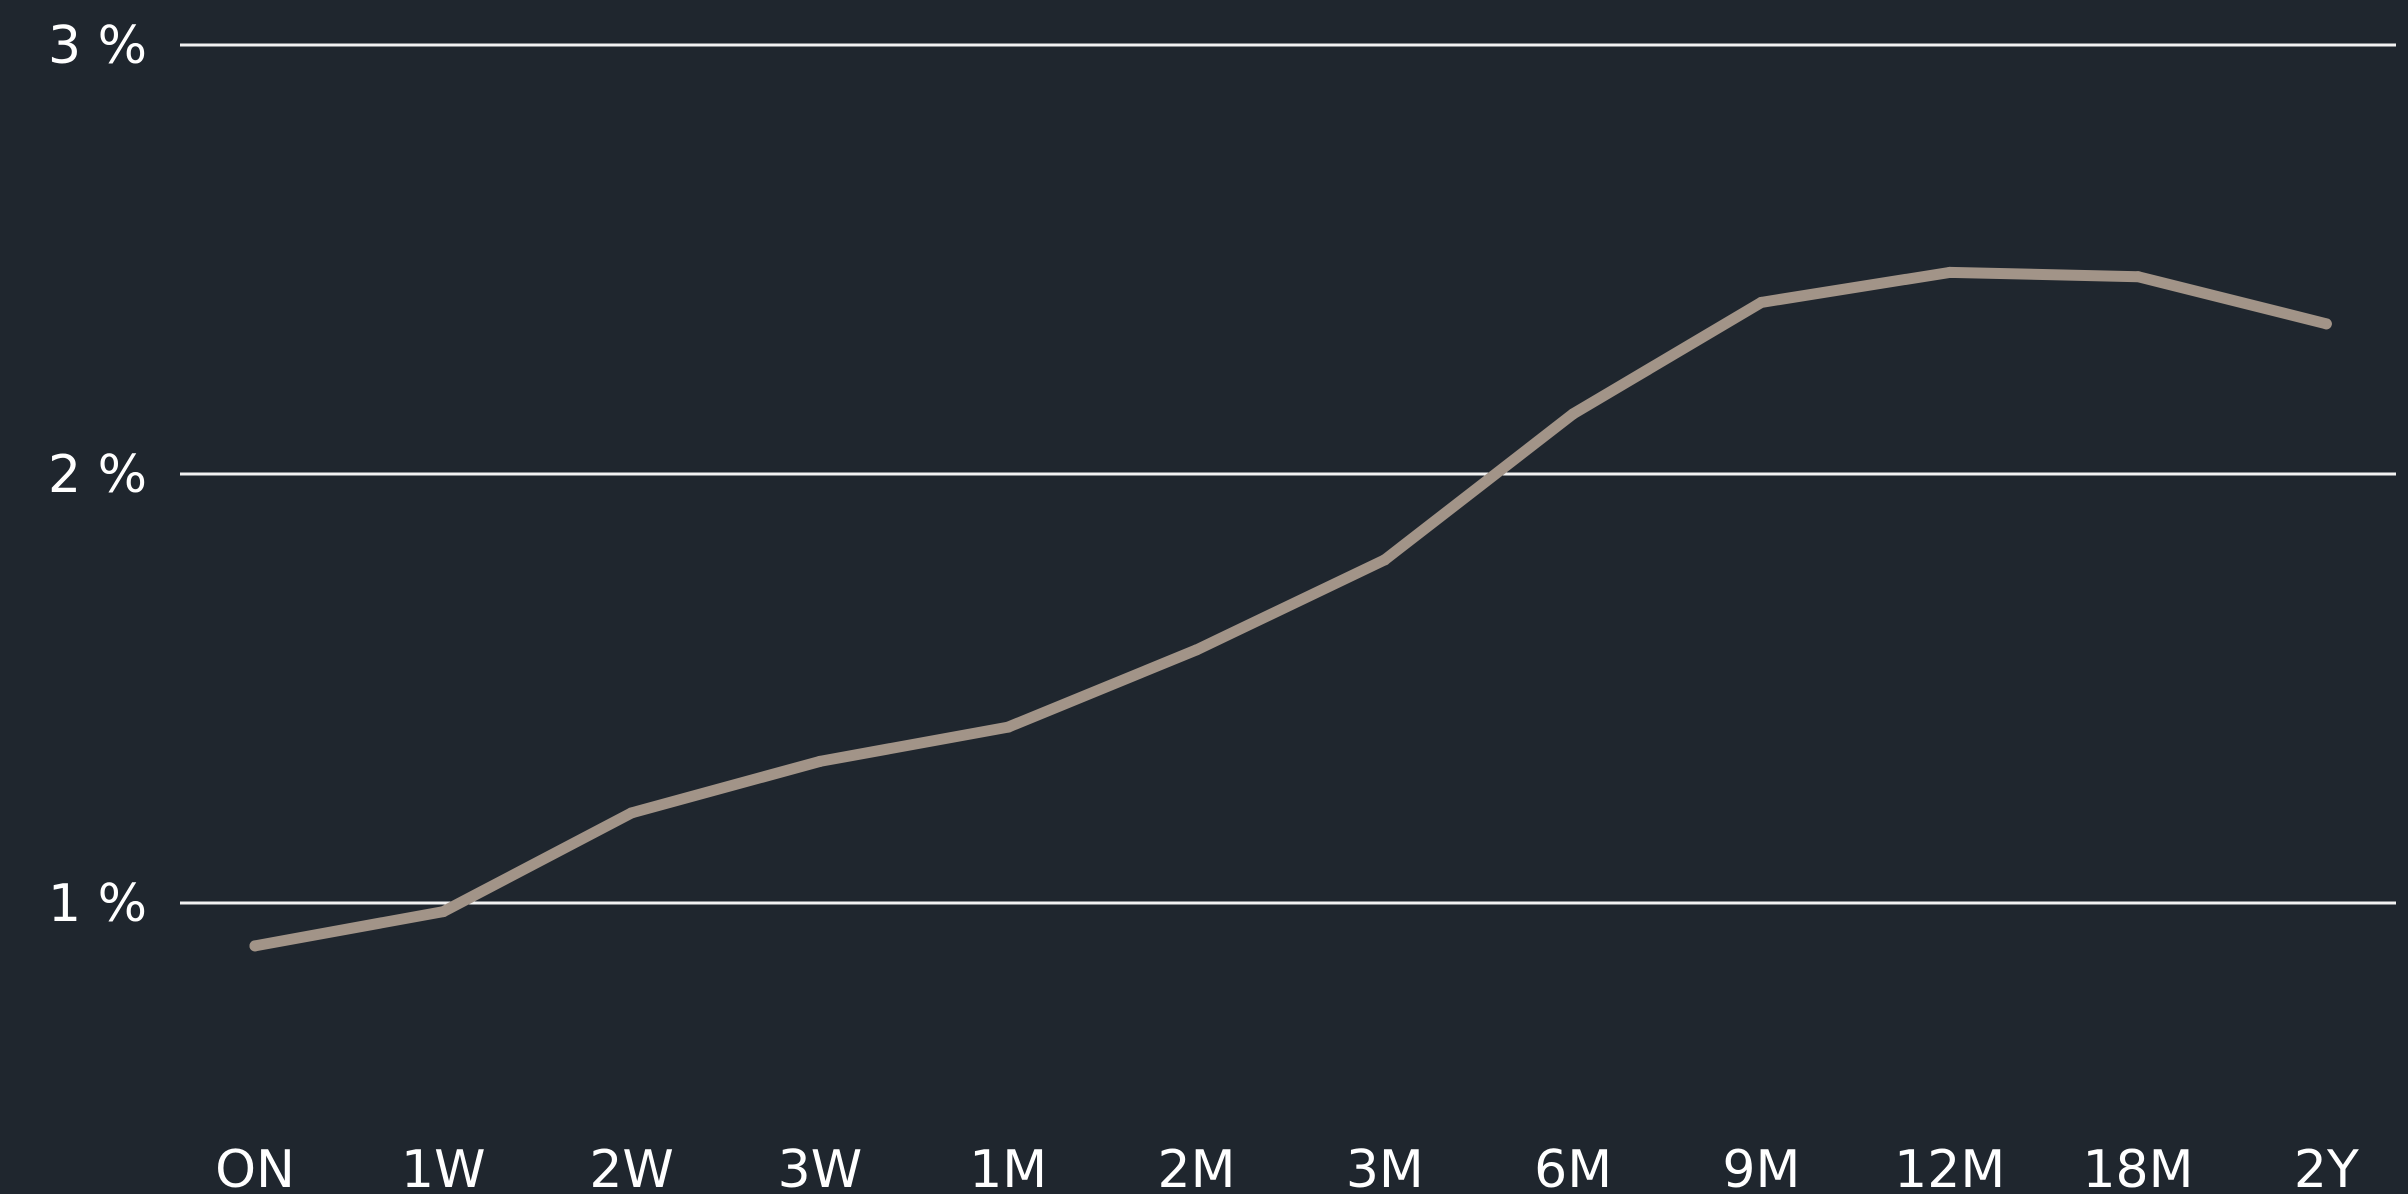  What do you see at coordinates (2137, 1167) in the screenshot?
I see `x-tick-label: 18M` at bounding box center [2137, 1167].